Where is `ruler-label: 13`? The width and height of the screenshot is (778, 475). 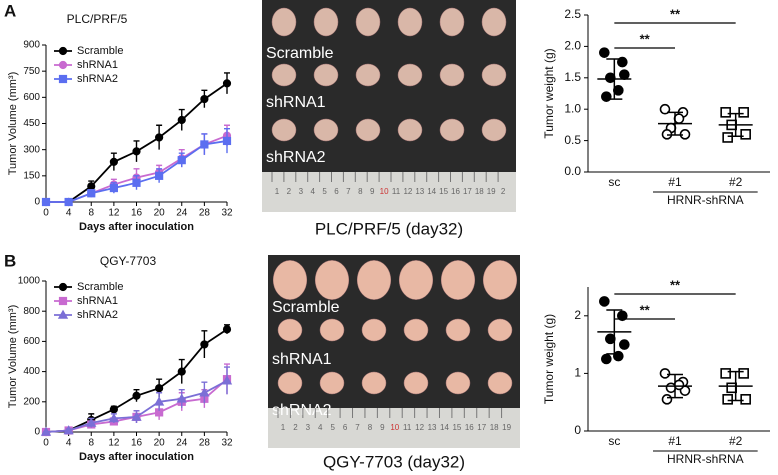 ruler-label: 13 is located at coordinates (432, 427).